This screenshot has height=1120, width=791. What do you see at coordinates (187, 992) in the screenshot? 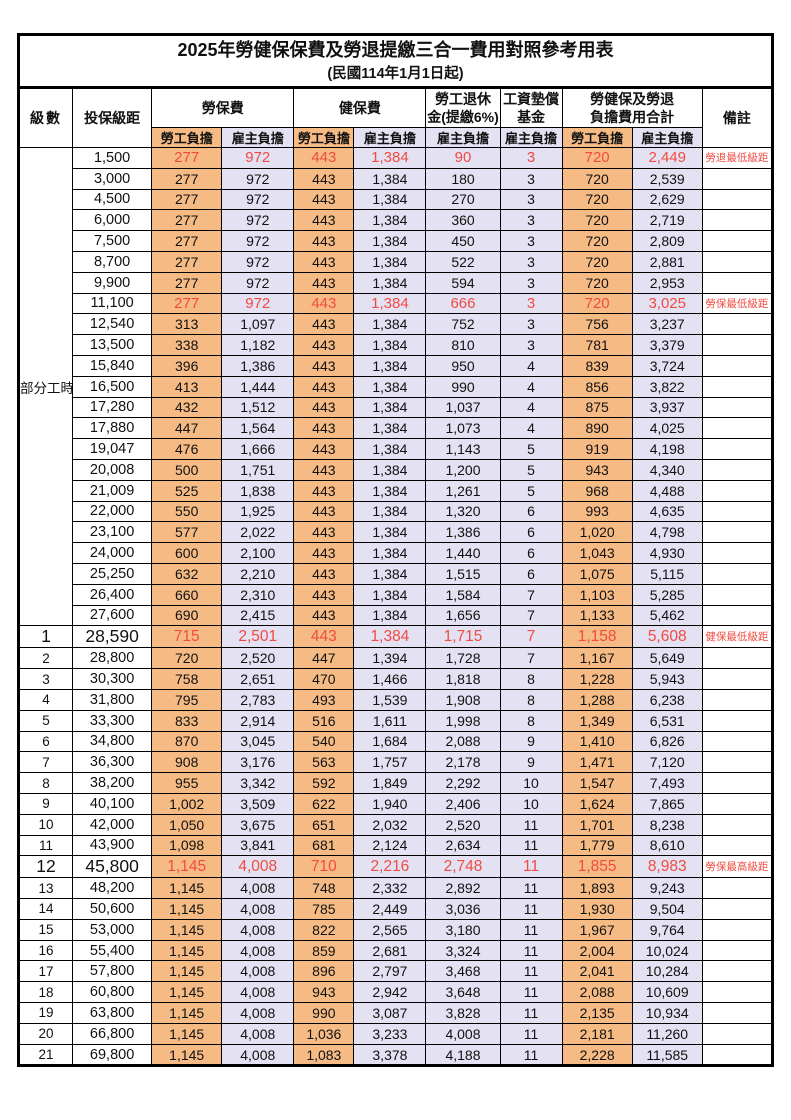
I see `cell-labor-ins-employee: 1,145` at bounding box center [187, 992].